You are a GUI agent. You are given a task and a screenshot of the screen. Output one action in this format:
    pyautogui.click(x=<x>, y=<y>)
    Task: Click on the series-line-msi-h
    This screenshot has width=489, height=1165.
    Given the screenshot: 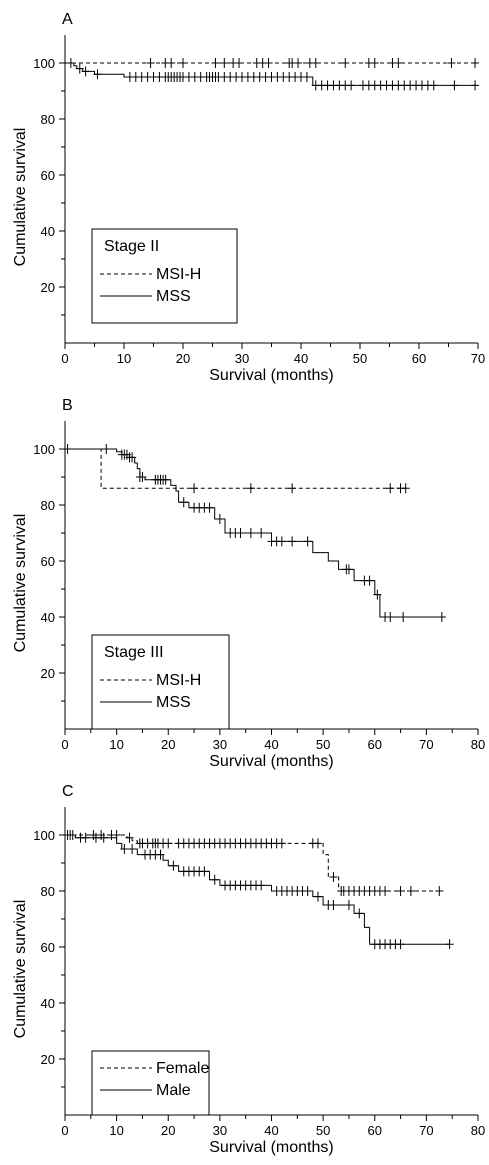 What is the action you would take?
    pyautogui.click(x=235, y=468)
    